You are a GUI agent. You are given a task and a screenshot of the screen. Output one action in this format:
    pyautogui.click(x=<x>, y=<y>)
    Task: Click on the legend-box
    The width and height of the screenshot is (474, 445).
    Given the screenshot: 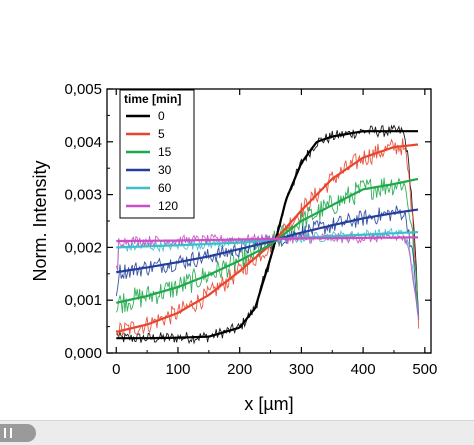 What is the action you would take?
    pyautogui.click(x=157, y=154)
    